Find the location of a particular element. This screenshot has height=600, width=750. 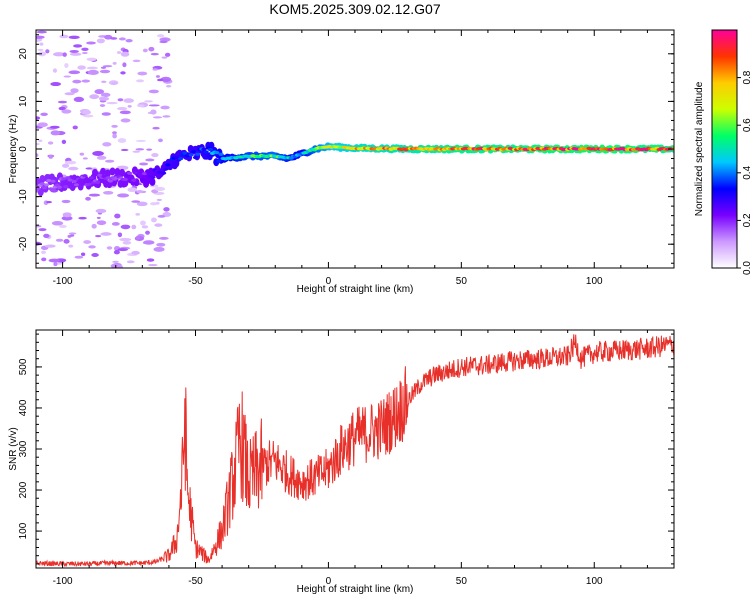

spectrogram-y-tick-label: 10 is located at coordinates (23, 101).